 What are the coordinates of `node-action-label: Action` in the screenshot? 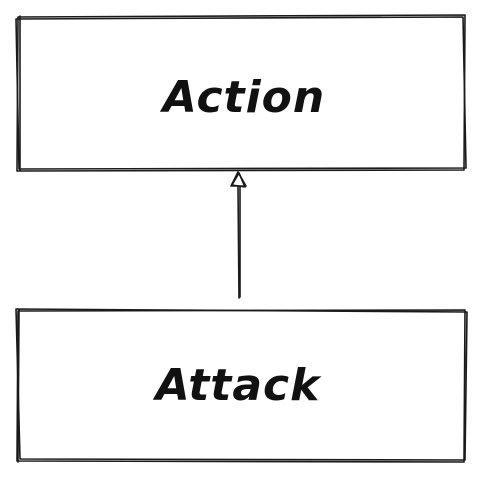 It's located at (242, 97).